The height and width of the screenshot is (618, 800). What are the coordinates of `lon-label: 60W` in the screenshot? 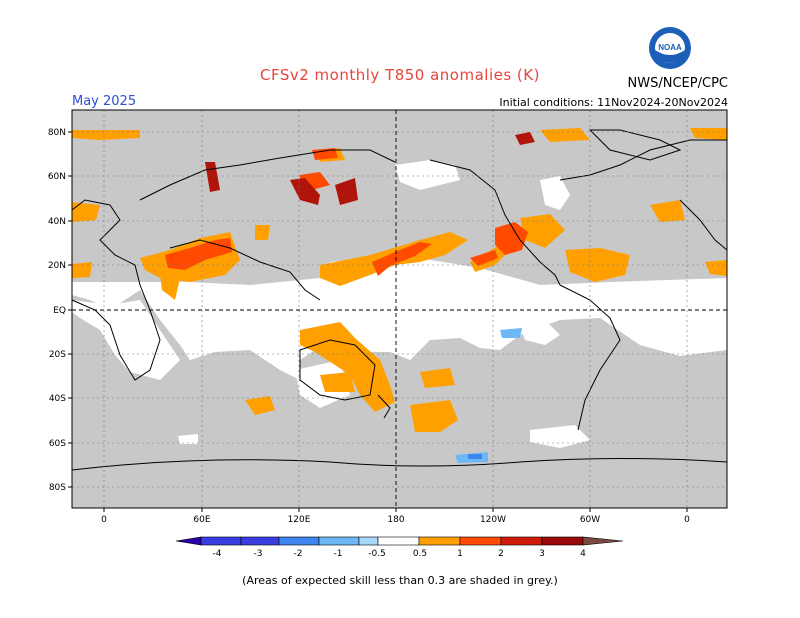 It's located at (590, 520).